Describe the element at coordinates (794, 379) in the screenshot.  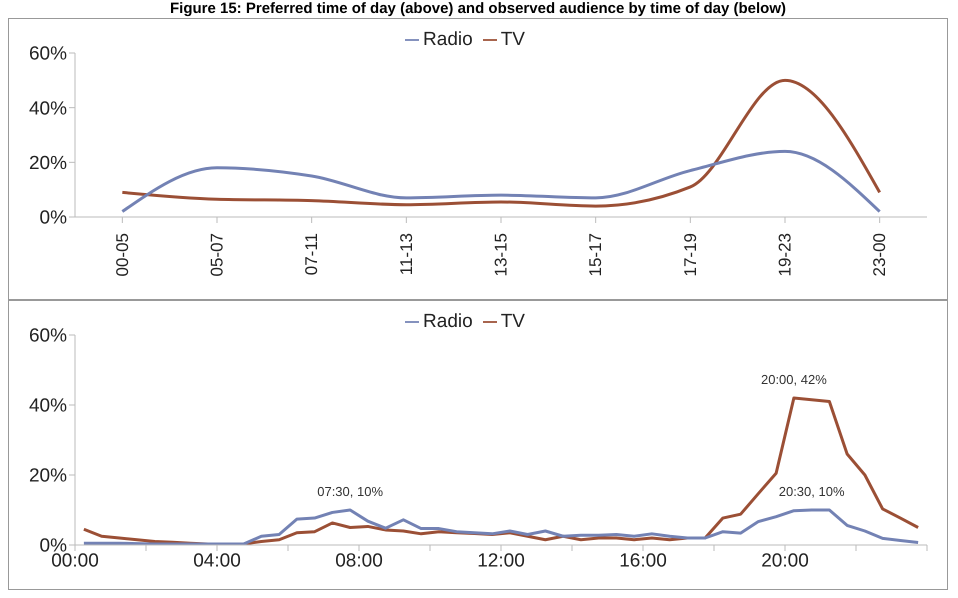
I see `annotation: 20:00, 42%` at that location.